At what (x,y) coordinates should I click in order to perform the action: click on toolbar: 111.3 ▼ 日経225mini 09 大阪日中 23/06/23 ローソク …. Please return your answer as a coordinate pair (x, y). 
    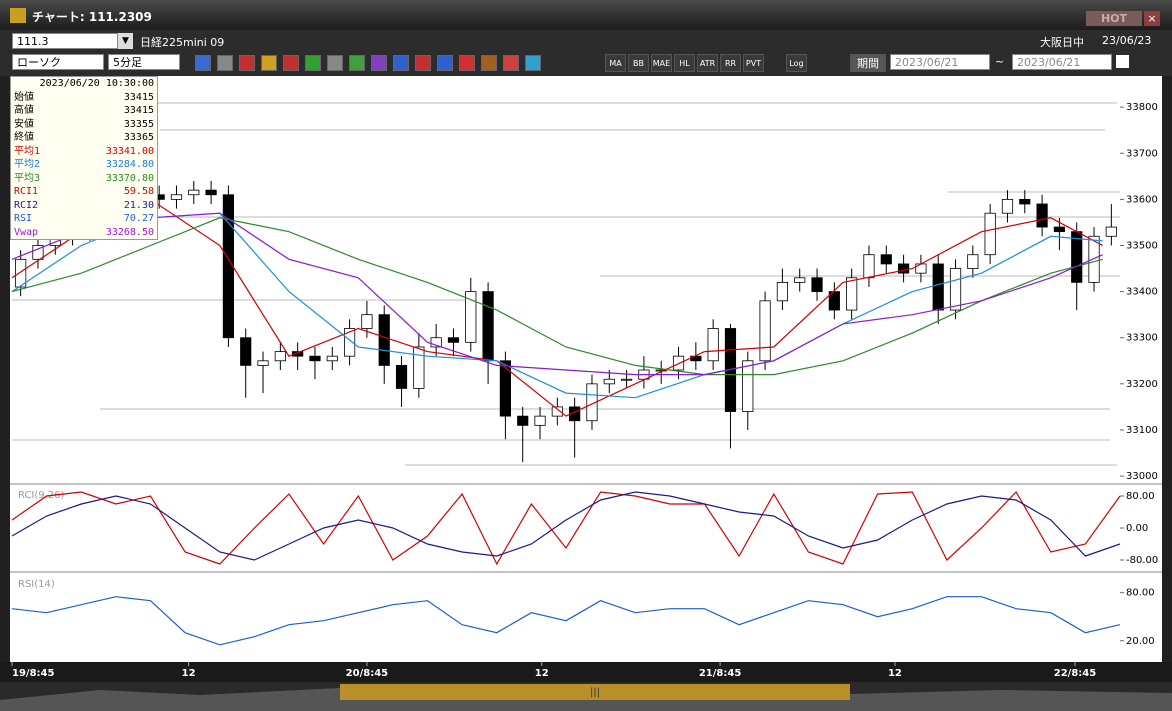
    Looking at the image, I should click on (586, 53).